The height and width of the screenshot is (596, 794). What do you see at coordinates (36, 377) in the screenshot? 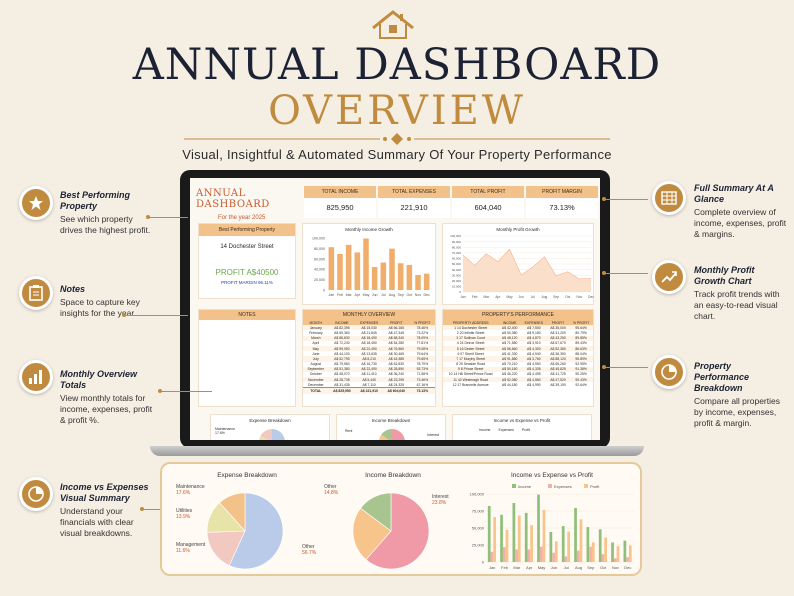
I see `bar-chart-icon` at bounding box center [36, 377].